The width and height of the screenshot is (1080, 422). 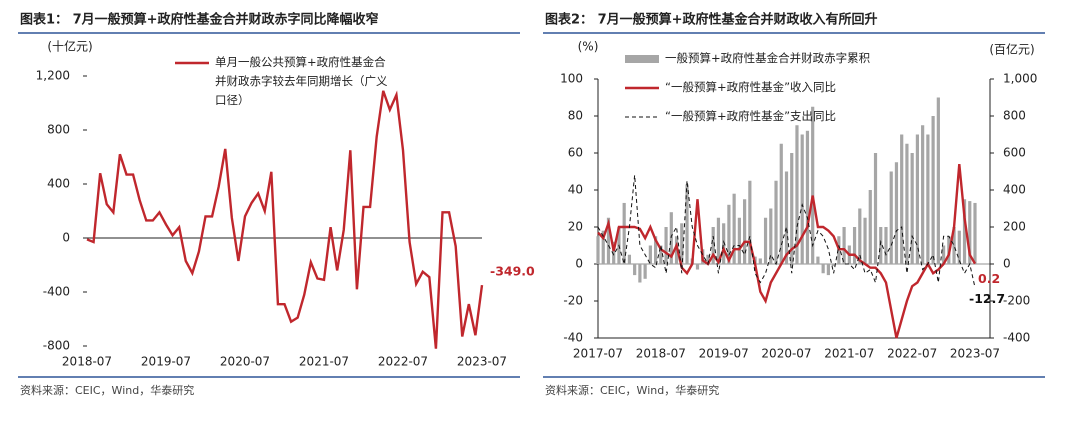 I want to click on y-tick-label: 1,200, so click(x=53, y=76).